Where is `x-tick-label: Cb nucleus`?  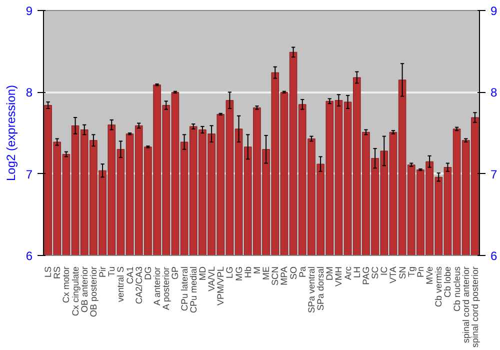 x-tick-label: Cb nucleus is located at coordinates (457, 289).